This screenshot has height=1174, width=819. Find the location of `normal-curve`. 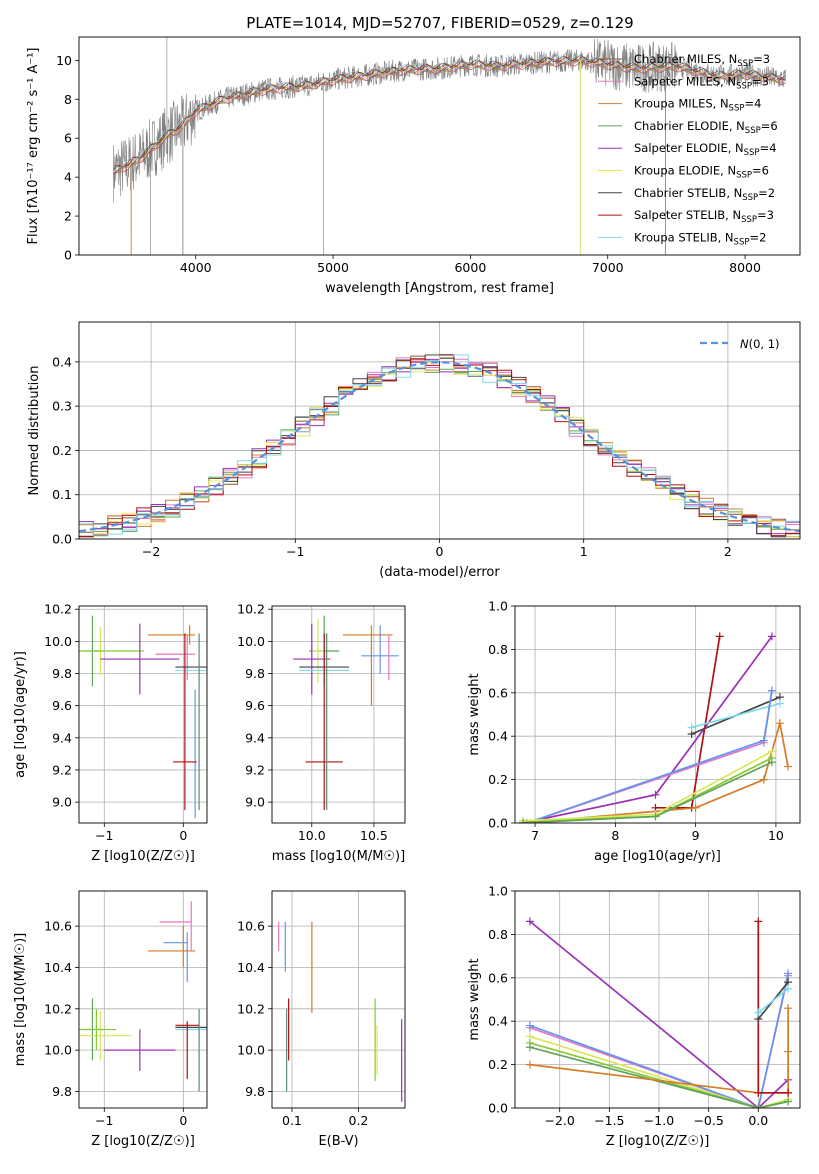

normal-curve is located at coordinates (439, 447).